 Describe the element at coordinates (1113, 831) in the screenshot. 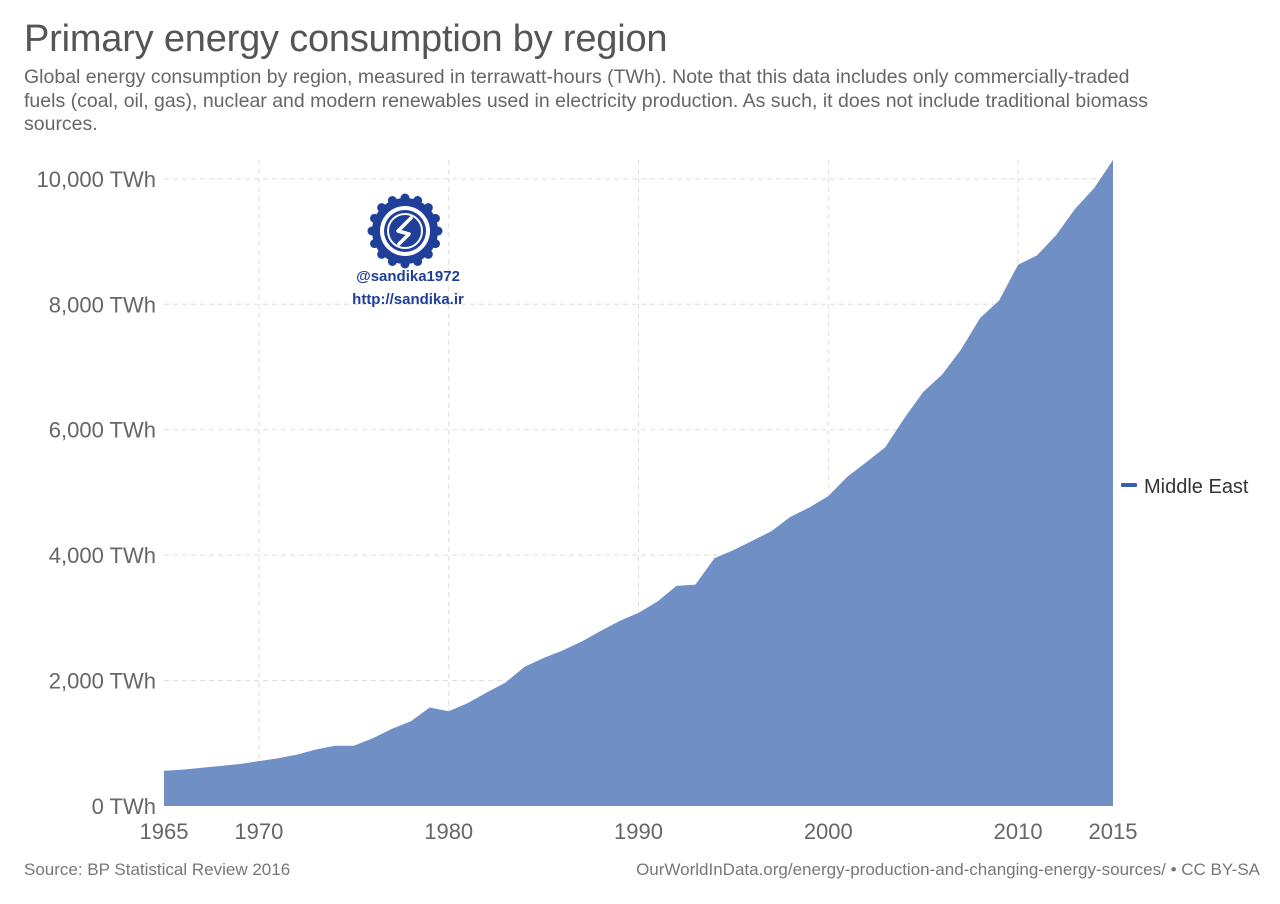

I see `x-tick-label: 2015` at that location.